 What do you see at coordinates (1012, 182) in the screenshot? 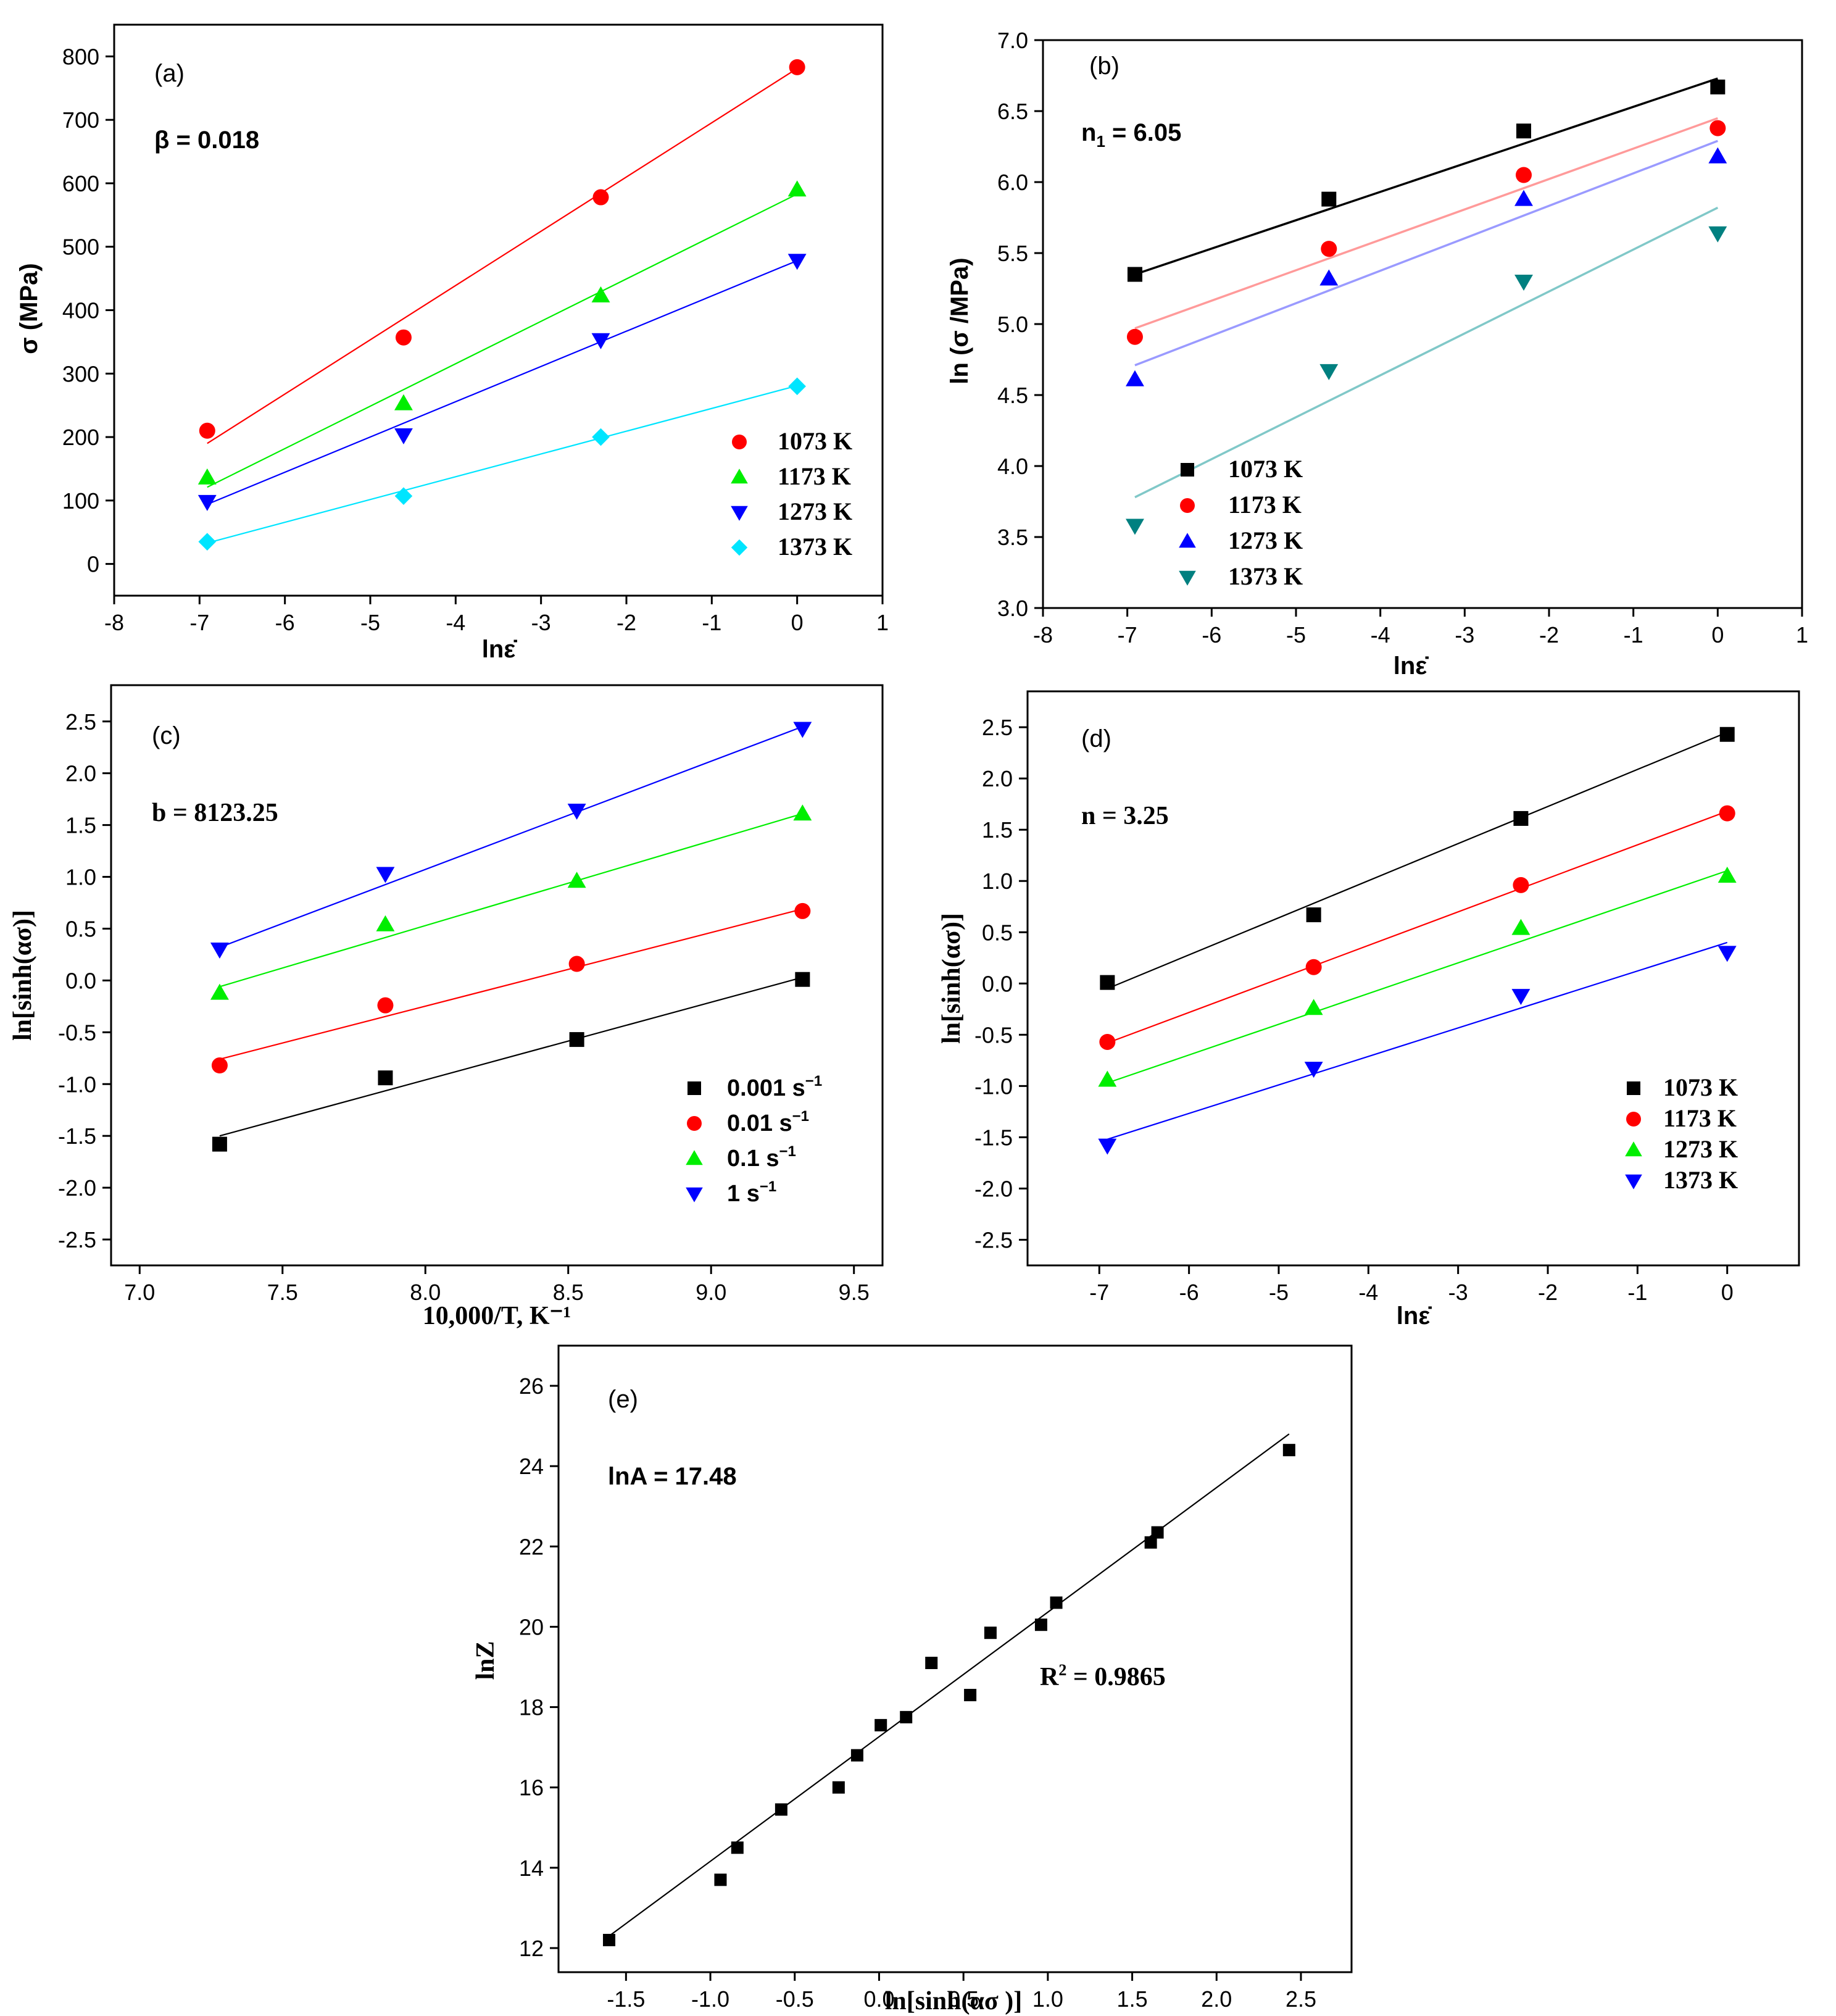
I see `y-tick-label: 6.0` at bounding box center [1012, 182].